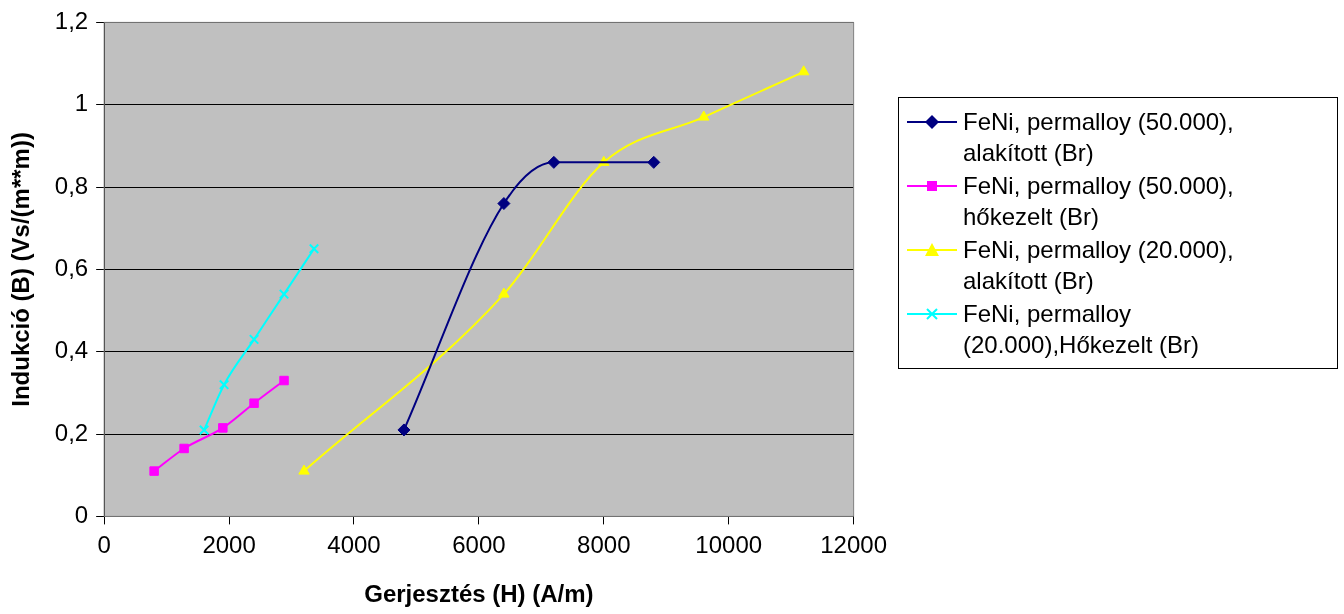  Describe the element at coordinates (1082, 329) in the screenshot. I see `legend-label: FeNi, permalloy (20.000),Hőkezelt (Br)` at that location.